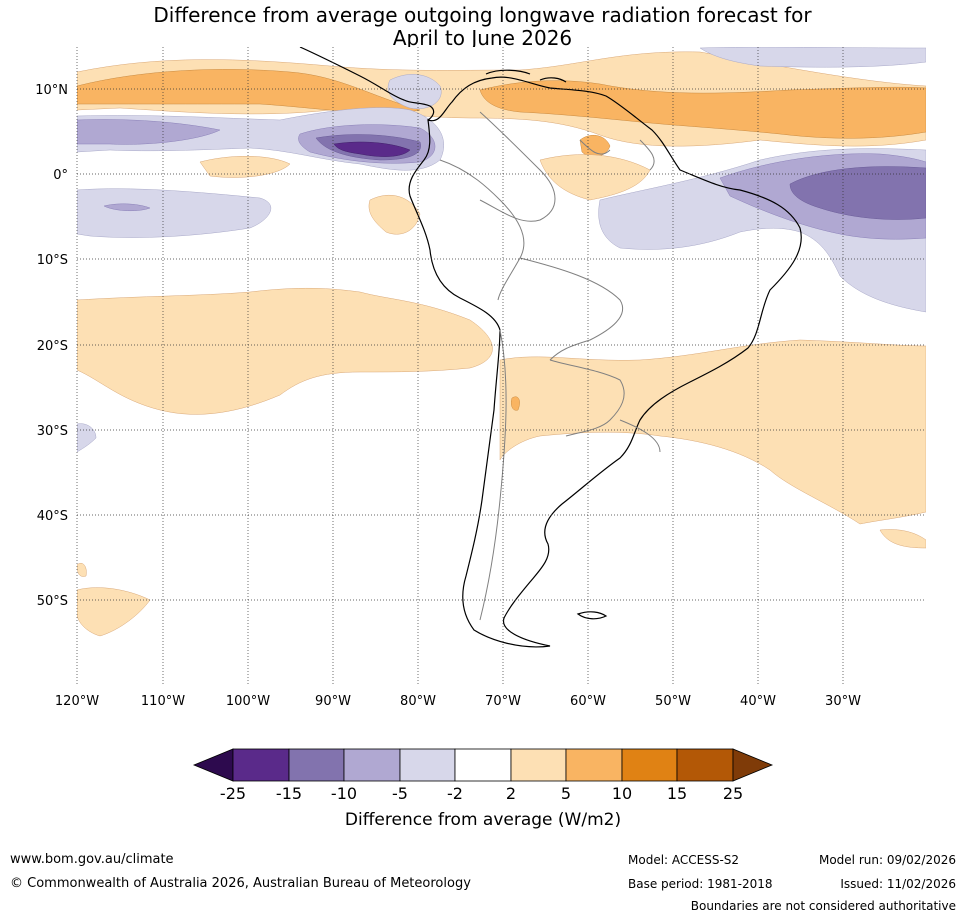 This screenshot has height=919, width=965. Describe the element at coordinates (843, 701) in the screenshot. I see `lon-label: 30°W` at that location.